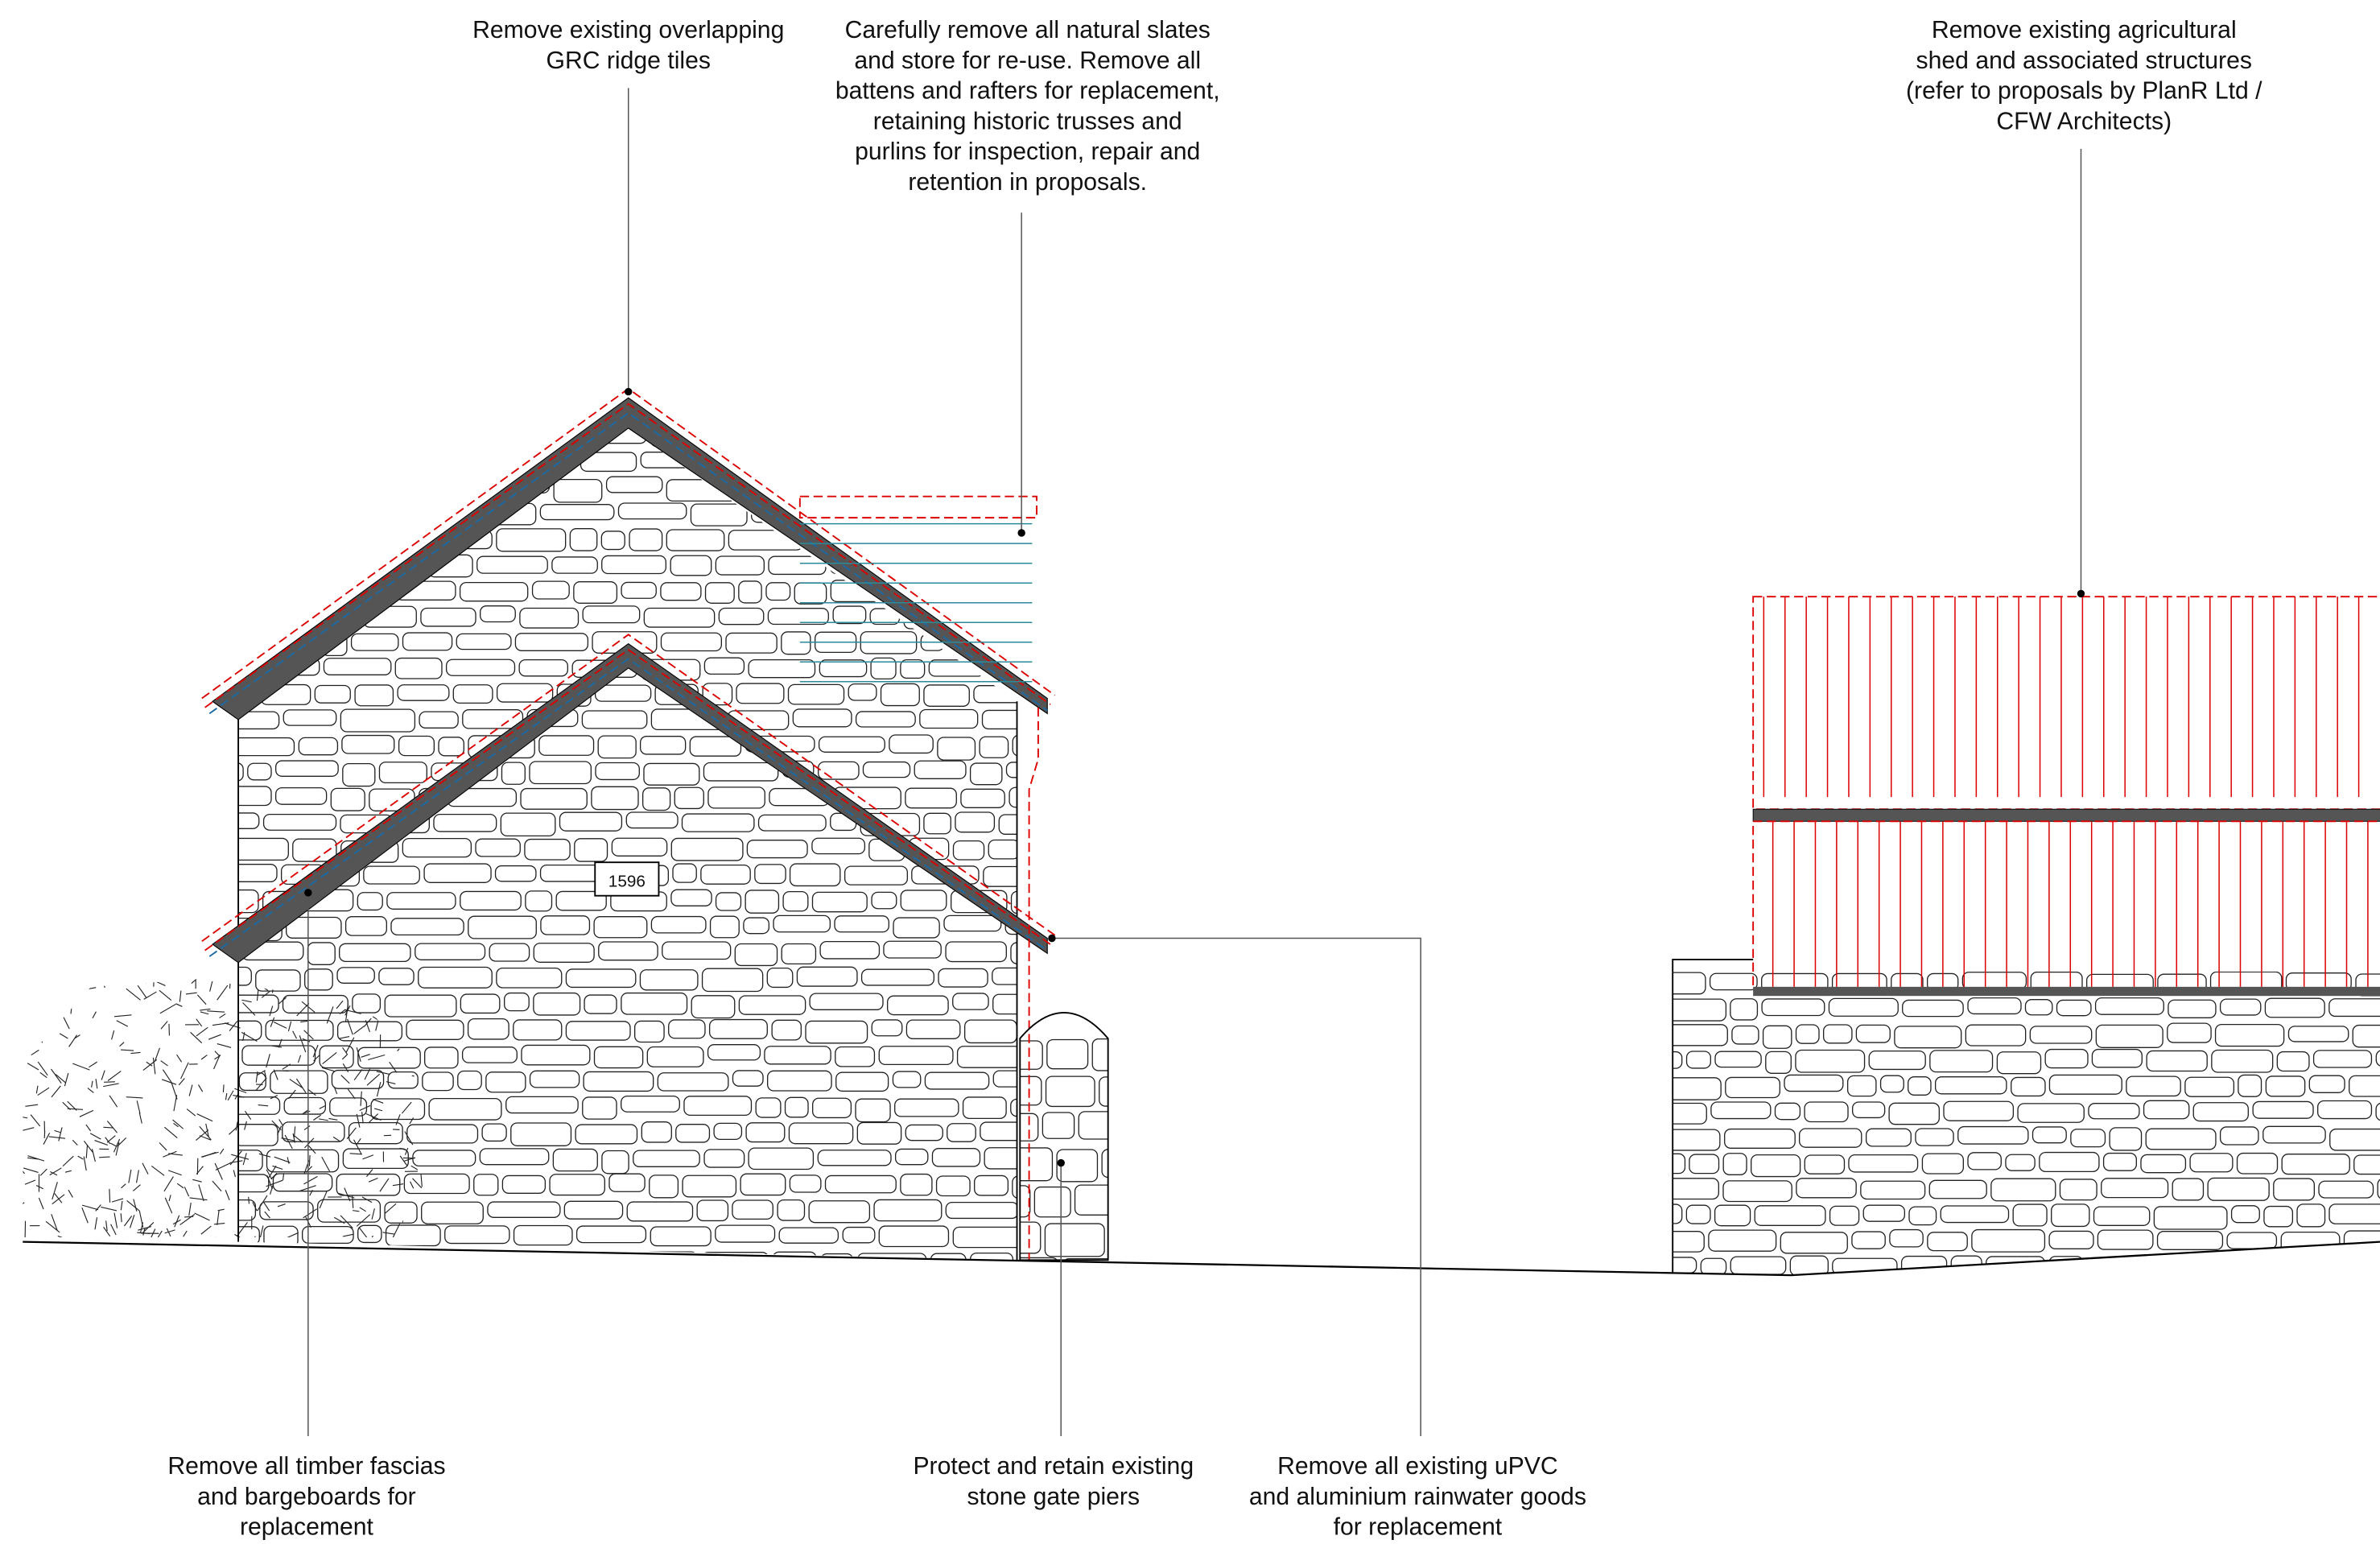  What do you see at coordinates (627, 879) in the screenshot?
I see `level-tag` at bounding box center [627, 879].